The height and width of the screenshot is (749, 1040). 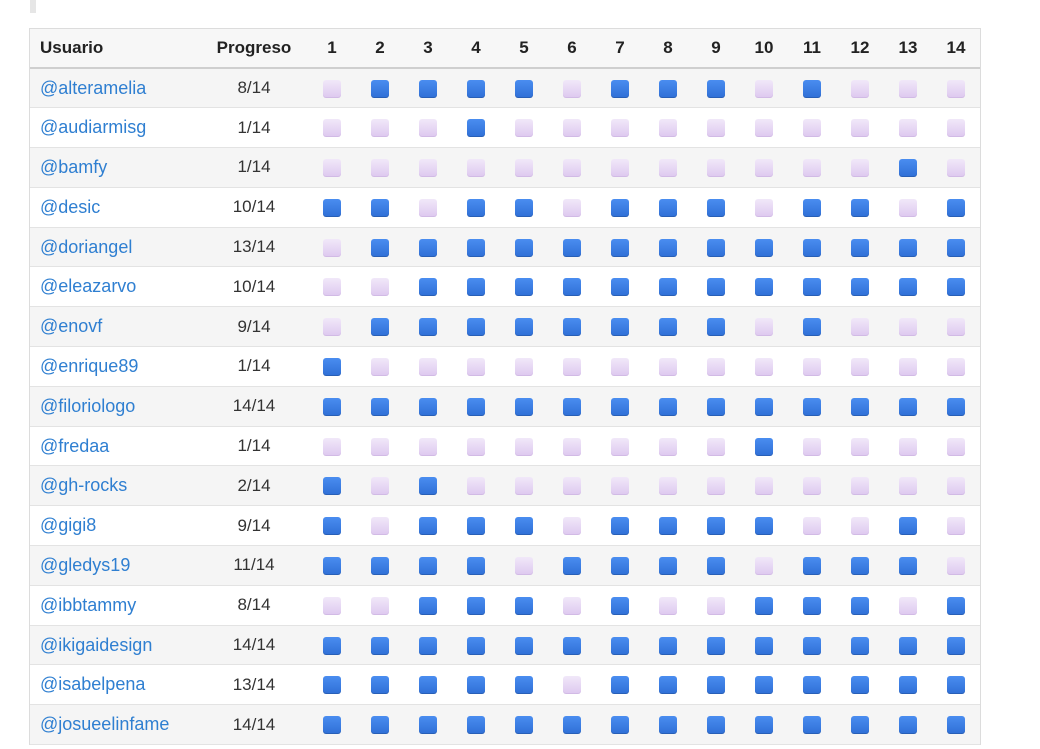 What do you see at coordinates (860, 47) in the screenshot?
I see `column-header-day-12: 12` at bounding box center [860, 47].